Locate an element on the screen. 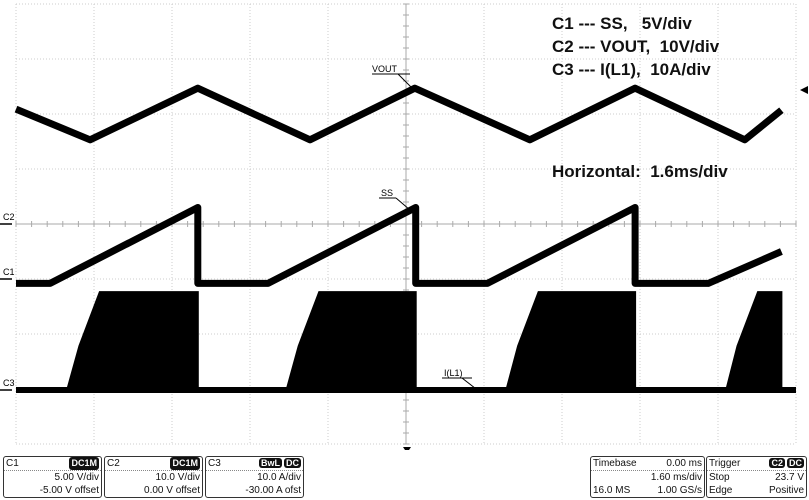 The height and width of the screenshot is (500, 809). trigger-panel: Trigger C2 DC Stop 23.7 V Edge Positive is located at coordinates (756, 477).